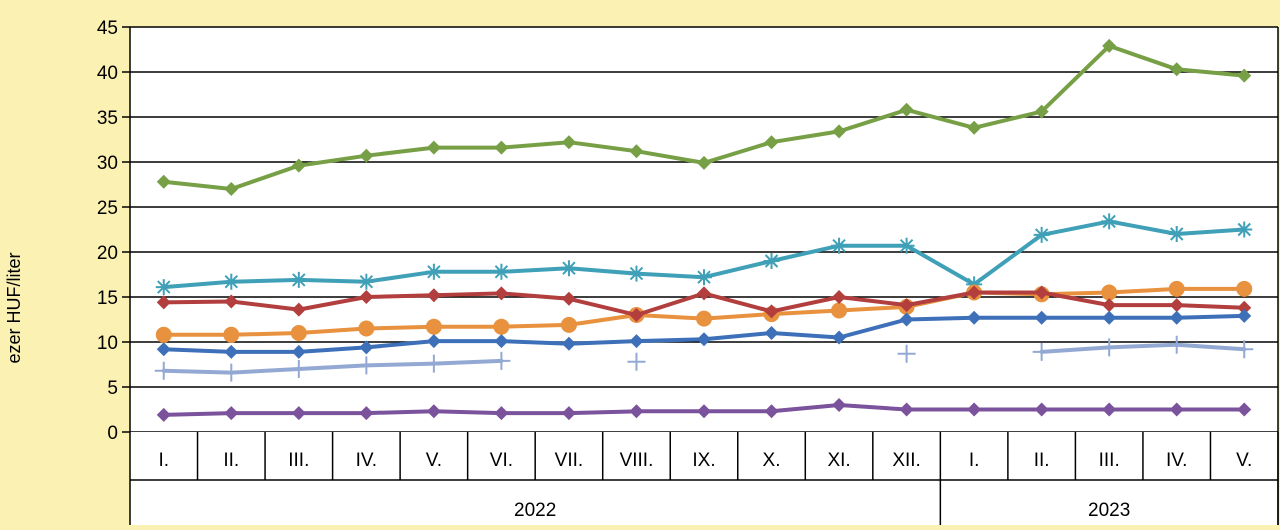 This screenshot has height=530, width=1280. What do you see at coordinates (906, 460) in the screenshot?
I see `x-tick-label: XII.` at bounding box center [906, 460].